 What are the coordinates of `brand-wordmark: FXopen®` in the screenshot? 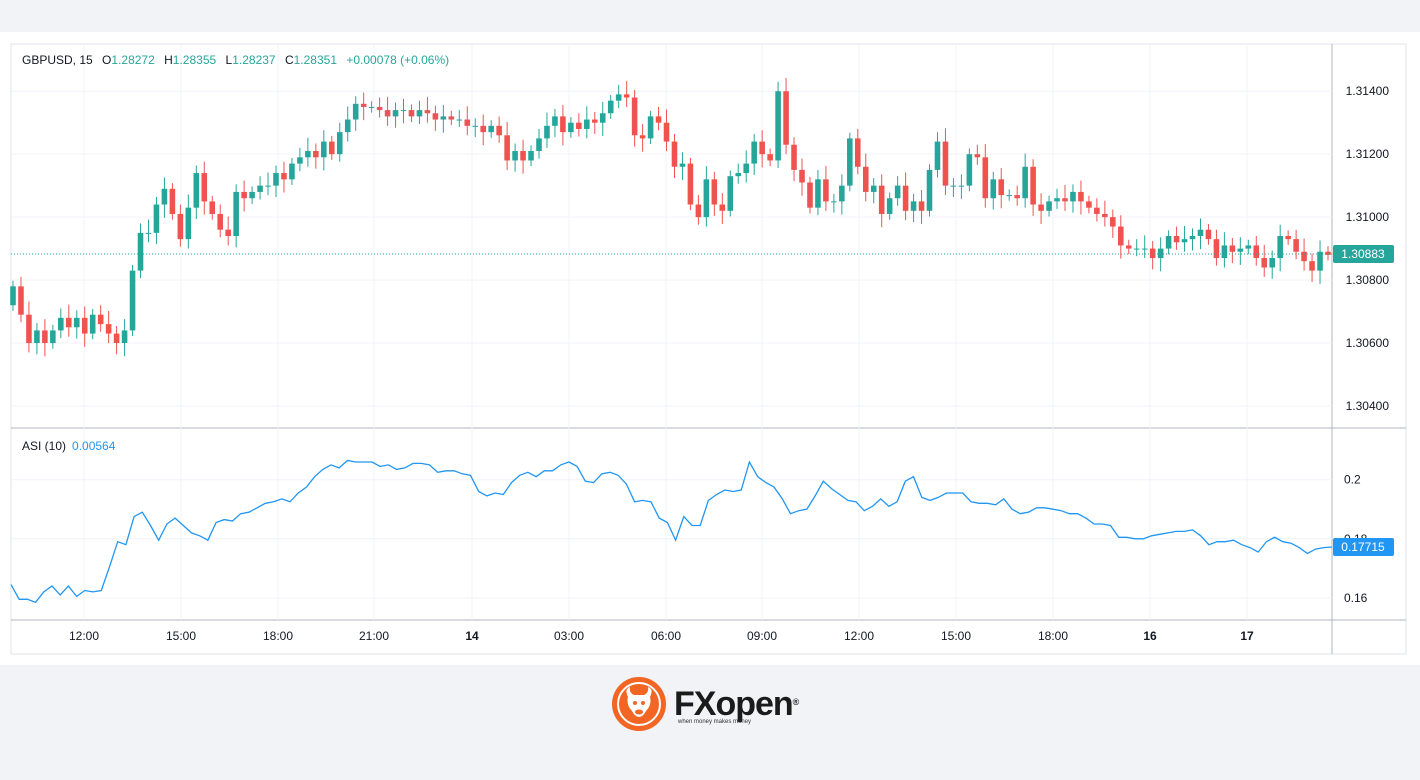 It's located at (736, 704).